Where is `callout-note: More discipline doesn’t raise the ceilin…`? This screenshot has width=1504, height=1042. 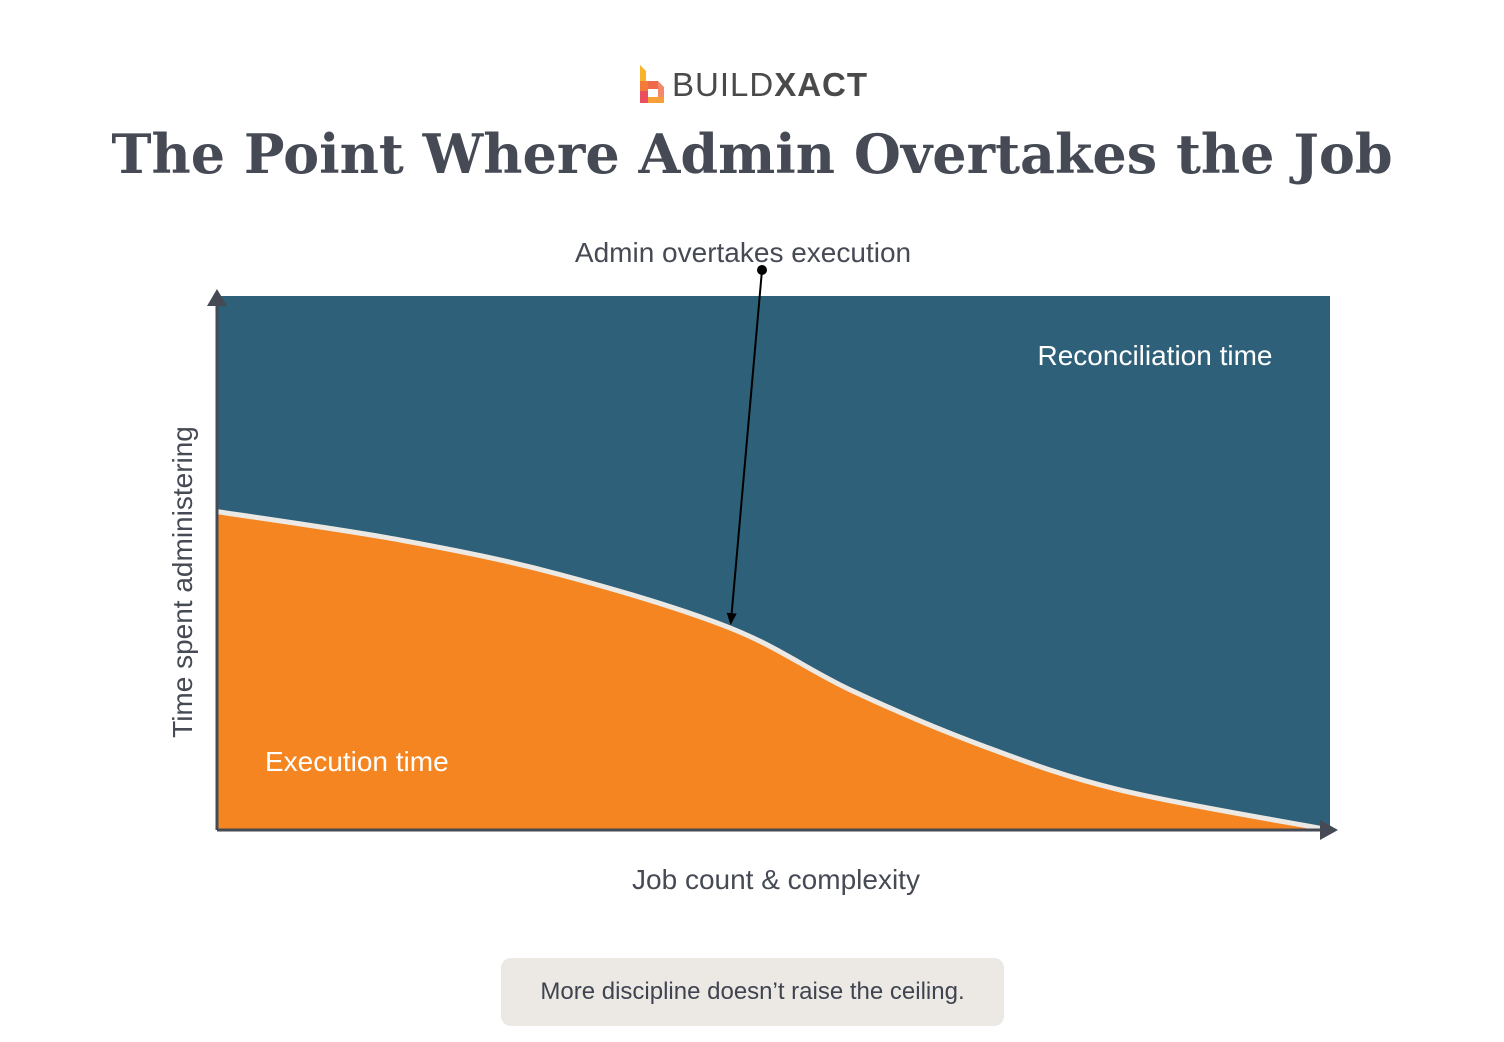
callout-note: More discipline doesn’t raise the ceilin… is located at coordinates (752, 992).